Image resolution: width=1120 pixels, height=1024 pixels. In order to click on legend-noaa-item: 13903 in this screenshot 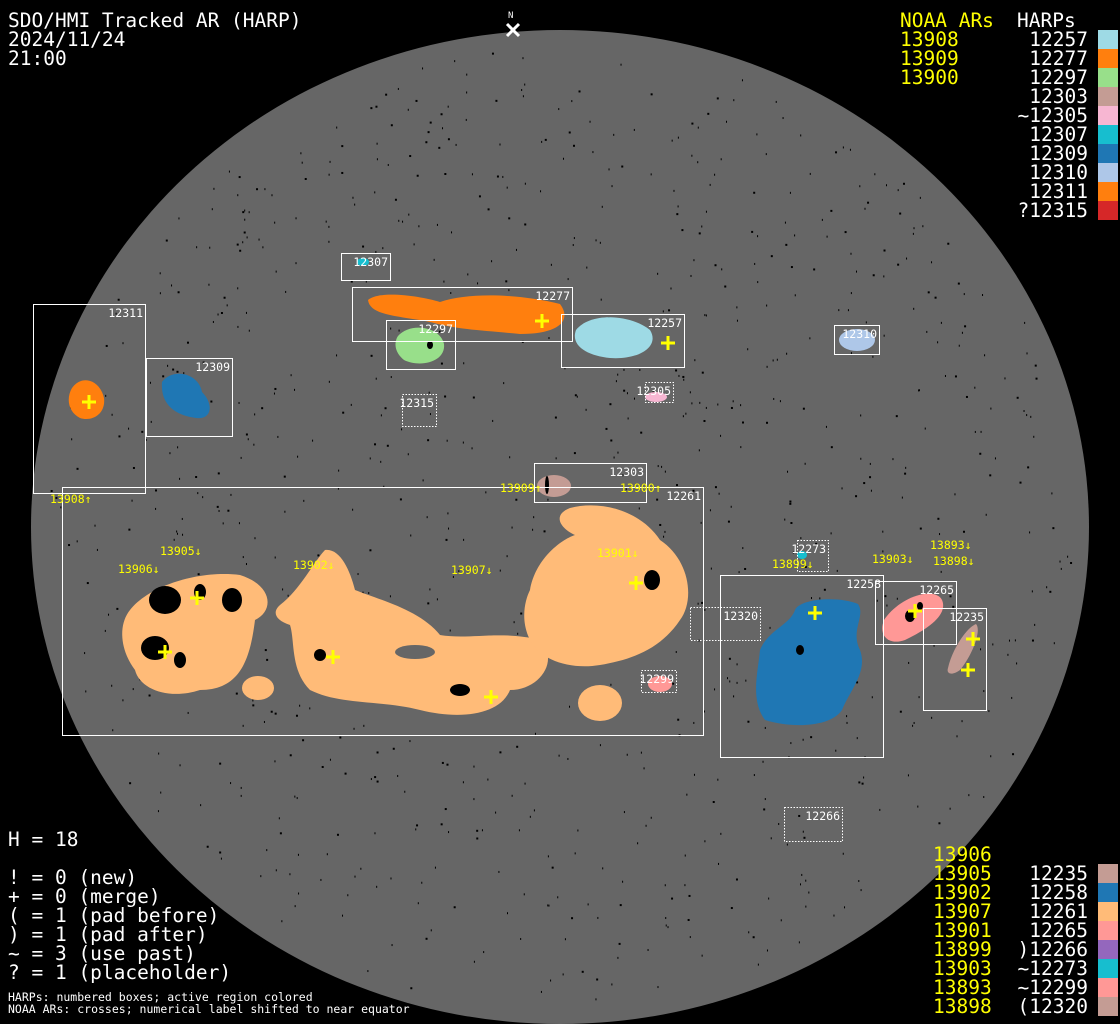, I will do `click(962, 968)`.